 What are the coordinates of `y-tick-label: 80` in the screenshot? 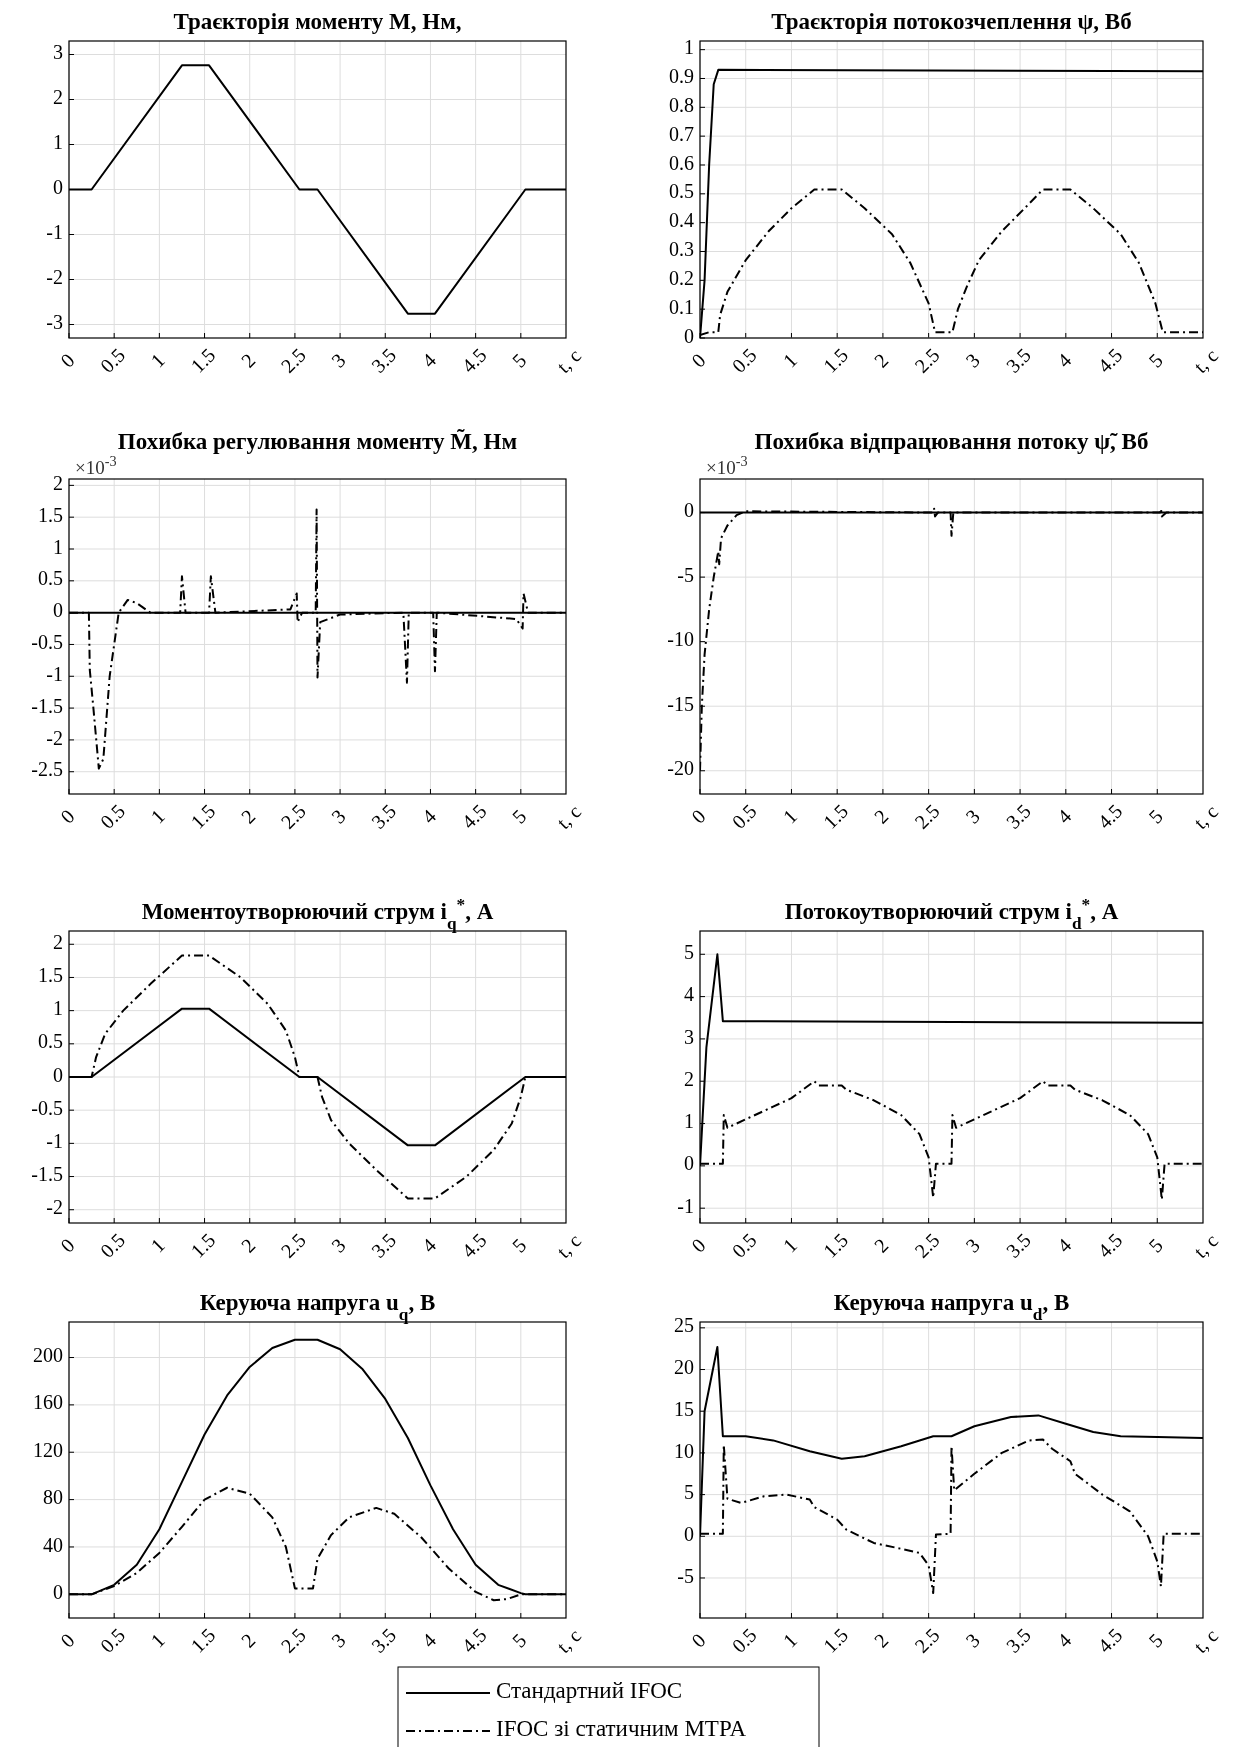 It's located at (53, 1497).